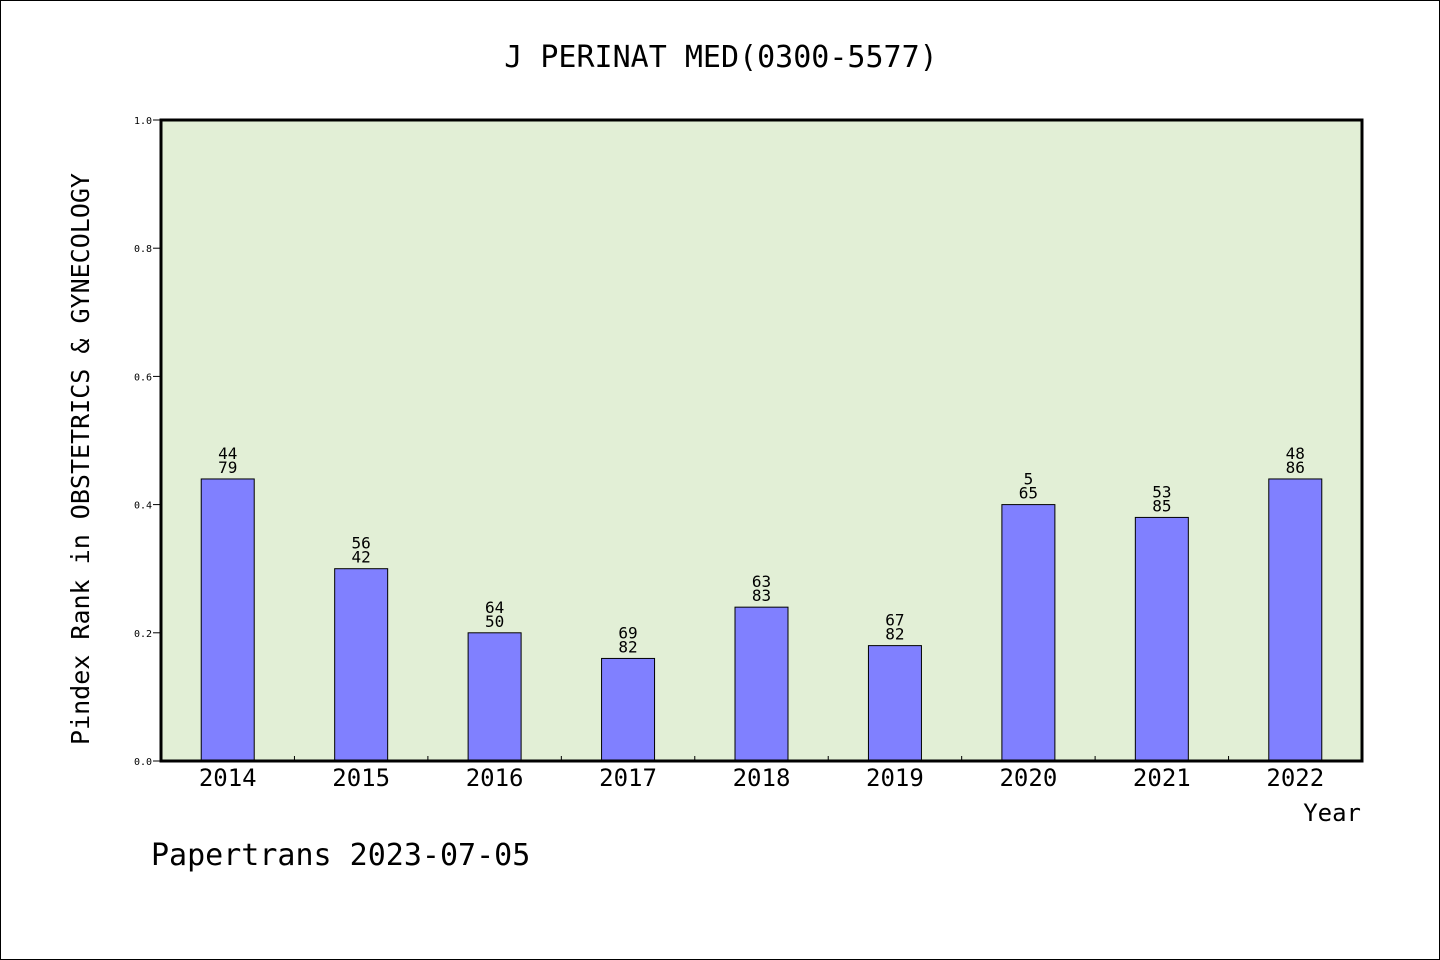 This screenshot has height=960, width=1440. Describe the element at coordinates (228, 778) in the screenshot. I see `x-tick-label: 2014` at that location.